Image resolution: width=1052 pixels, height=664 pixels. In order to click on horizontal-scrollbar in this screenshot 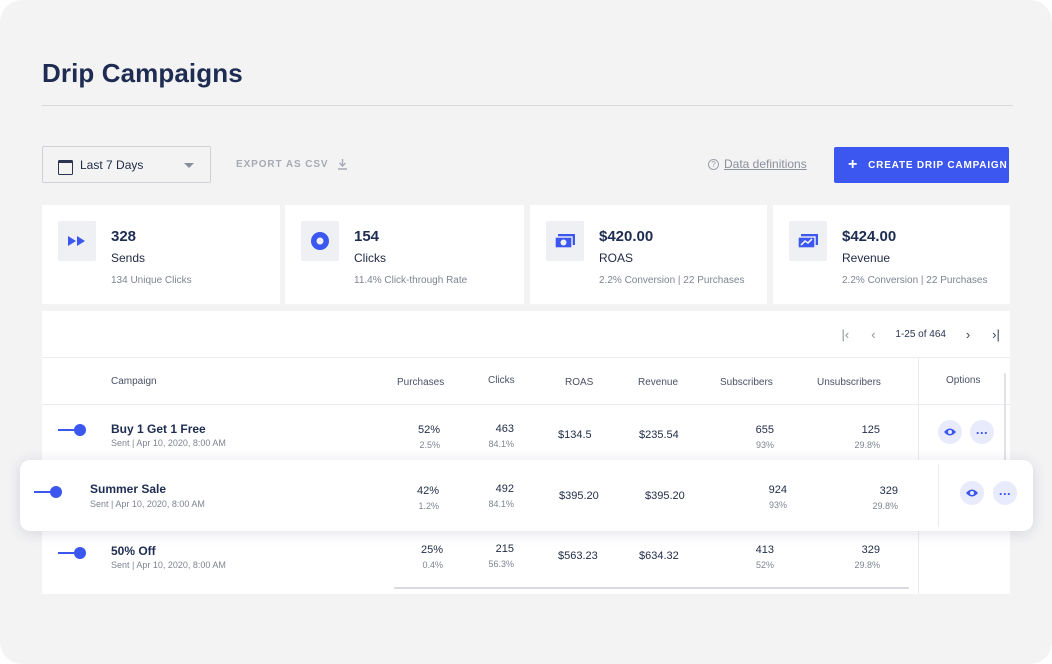, I will do `click(651, 588)`.